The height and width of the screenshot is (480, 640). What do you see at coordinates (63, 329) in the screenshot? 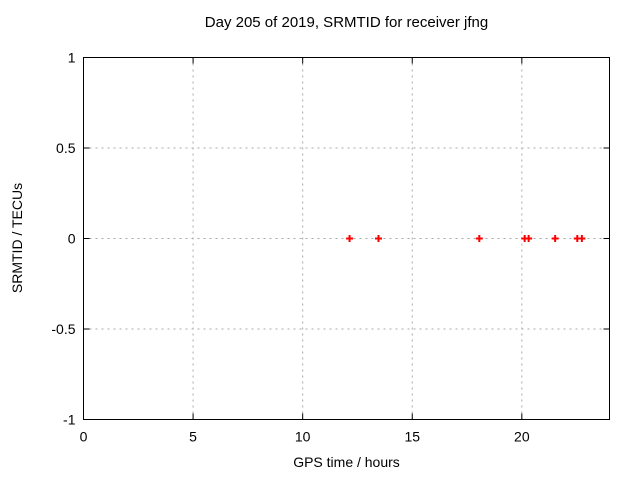
I see `y-tick-label: -0.5` at bounding box center [63, 329].